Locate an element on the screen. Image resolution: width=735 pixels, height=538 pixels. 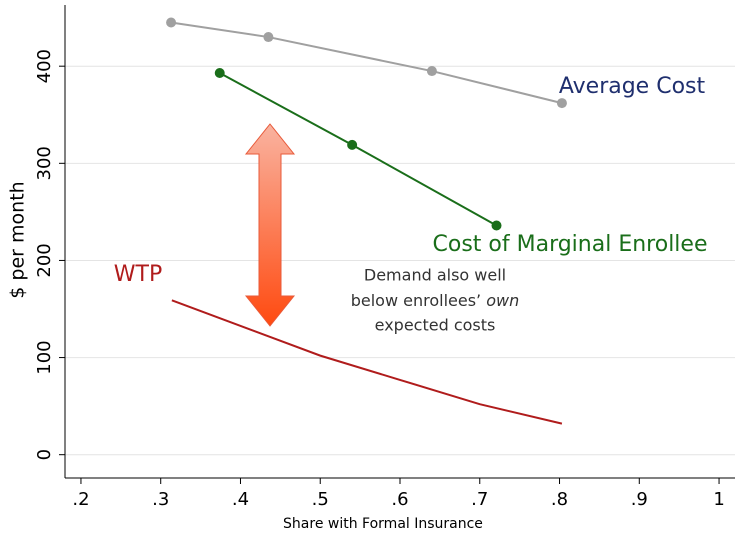
x-tick-label: .2 is located at coordinates (80, 499).